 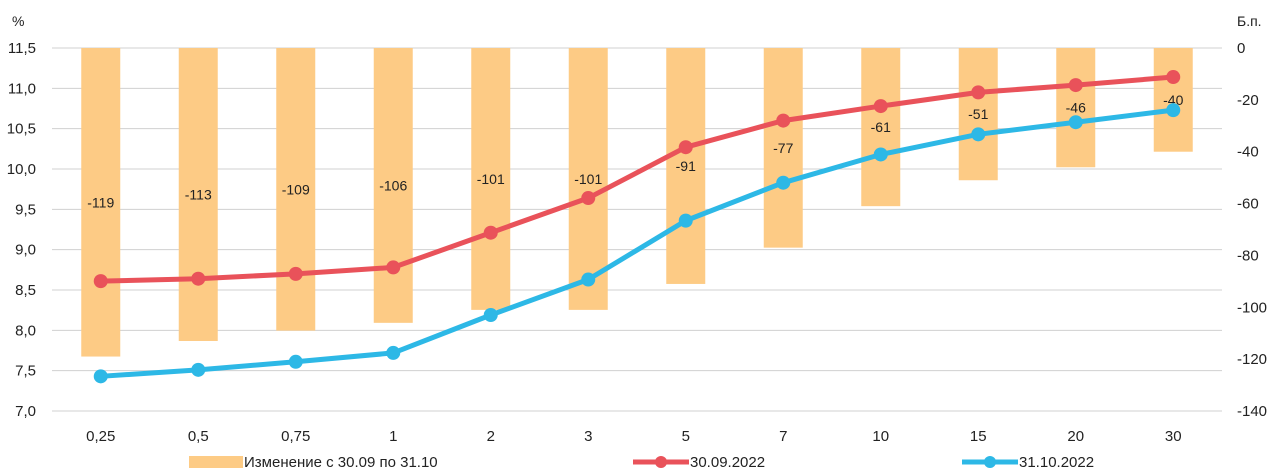 What do you see at coordinates (25, 290) in the screenshot?
I see `left-tick-label: 8,5` at bounding box center [25, 290].